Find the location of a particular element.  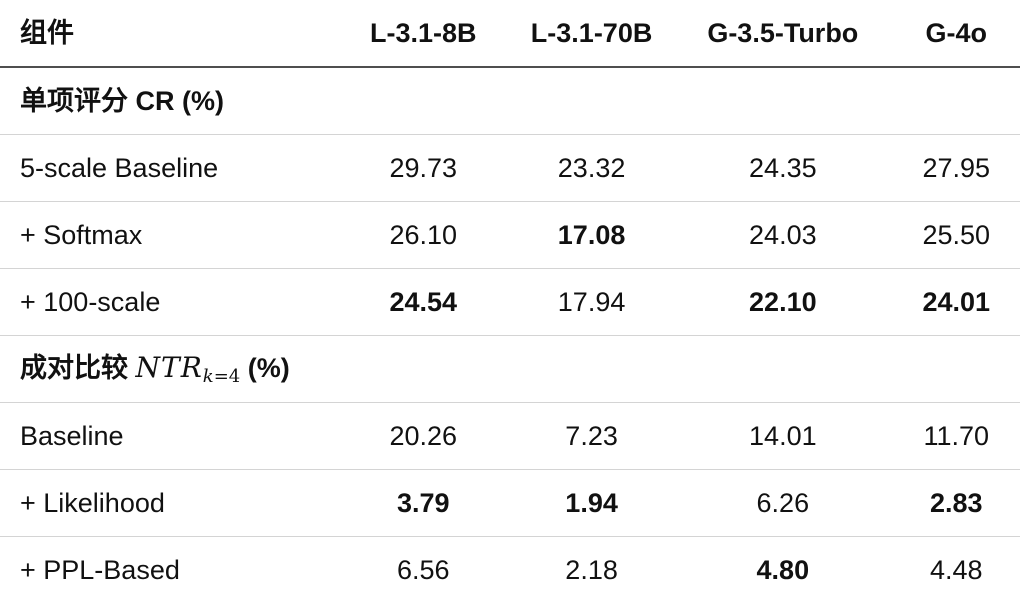

value-cell: 2.18 is located at coordinates (591, 569).